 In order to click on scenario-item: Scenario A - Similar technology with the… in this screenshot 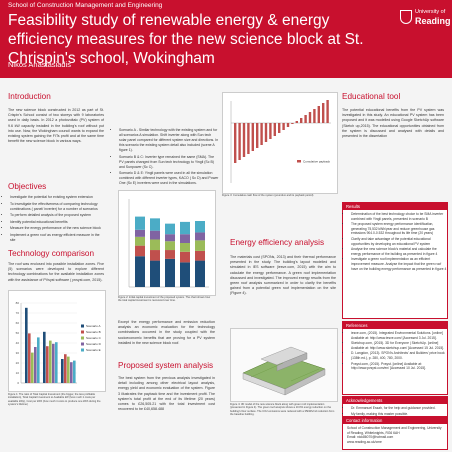, I will do `click(169, 140)`.